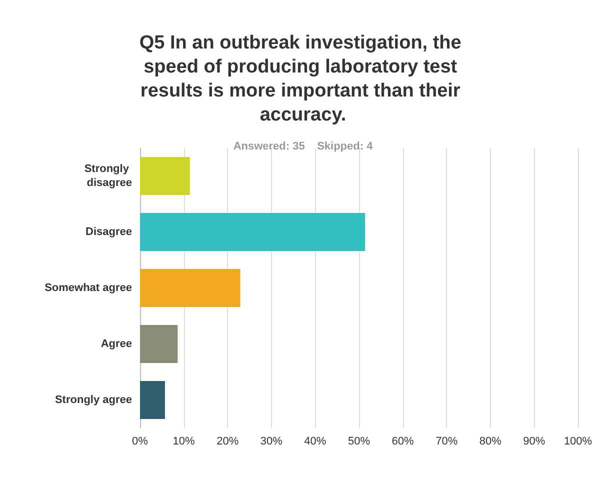  I want to click on x-tick-label: 0%, so click(140, 442).